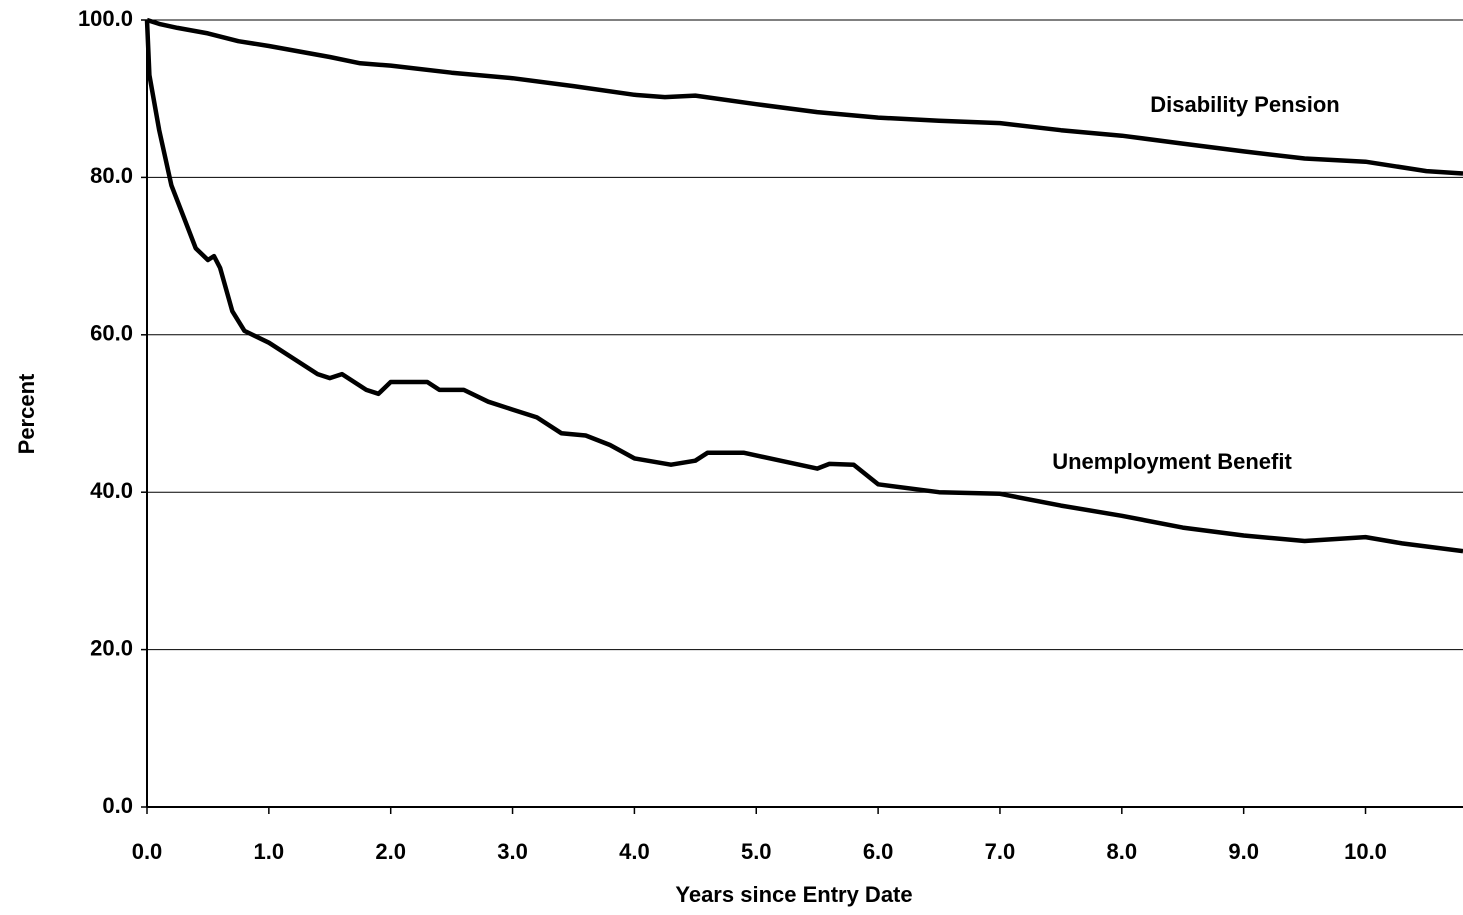 The image size is (1463, 915). I want to click on y-tick-label: 20.0, so click(111, 647).